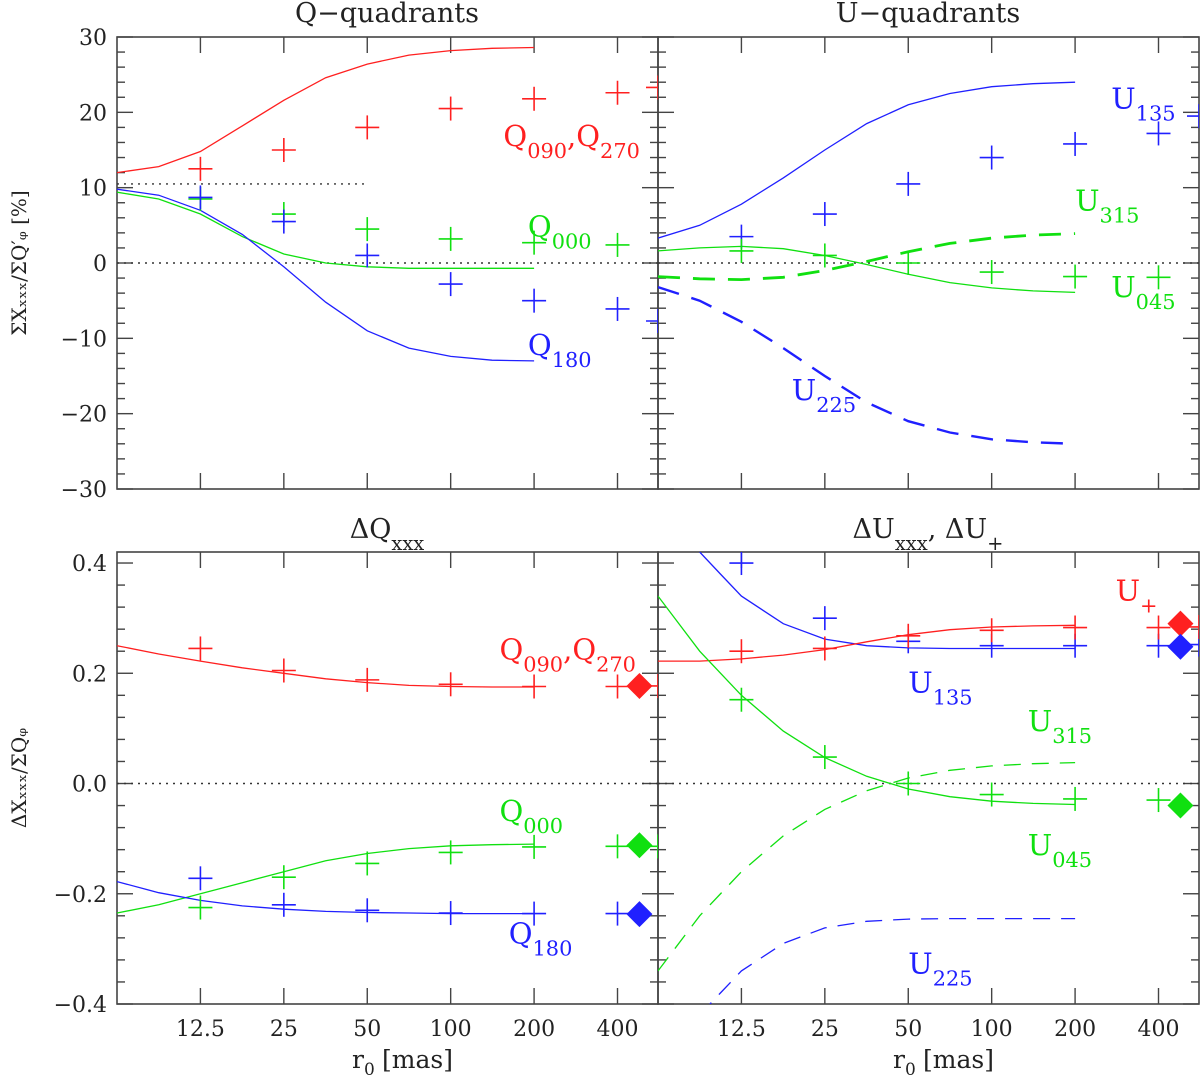 The image size is (1200, 1082). What do you see at coordinates (928, 14) in the screenshot?
I see `top-right-title: U−quadrants` at bounding box center [928, 14].